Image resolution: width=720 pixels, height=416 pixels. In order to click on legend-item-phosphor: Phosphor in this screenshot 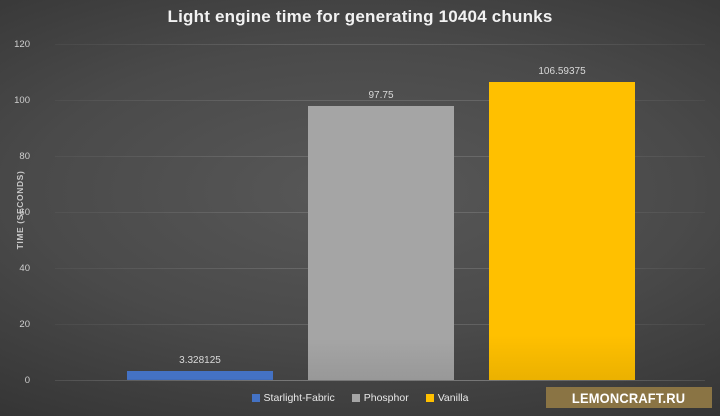, I will do `click(380, 398)`.